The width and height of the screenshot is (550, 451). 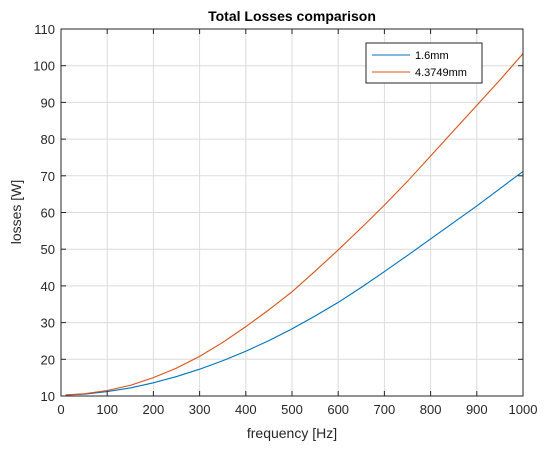 I want to click on x-tick-label: 0, so click(x=60, y=409).